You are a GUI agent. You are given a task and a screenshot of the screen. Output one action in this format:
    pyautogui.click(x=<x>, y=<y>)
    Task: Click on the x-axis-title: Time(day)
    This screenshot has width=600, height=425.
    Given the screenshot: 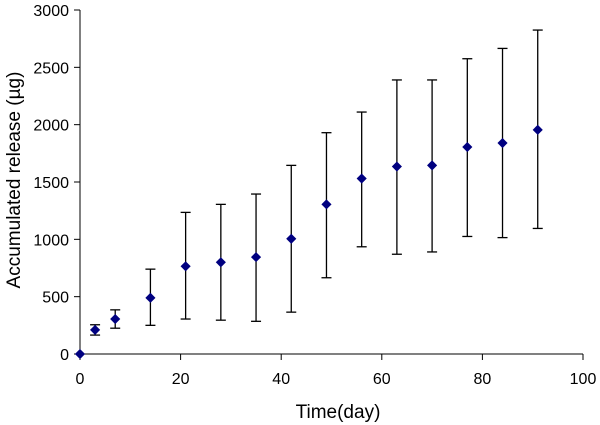 What is the action you would take?
    pyautogui.click(x=338, y=412)
    